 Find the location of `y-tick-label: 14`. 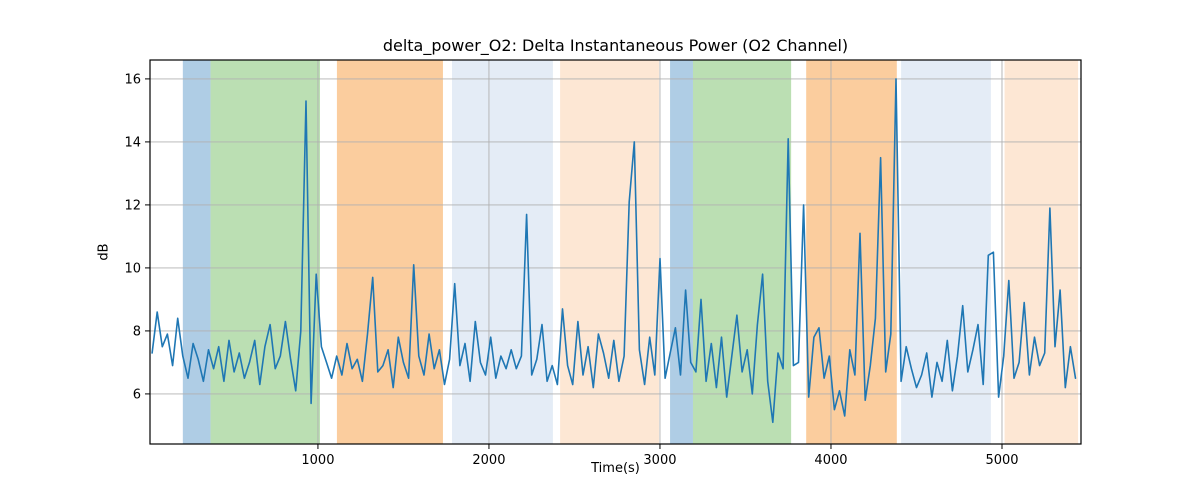

y-tick-label: 14 is located at coordinates (132, 142).